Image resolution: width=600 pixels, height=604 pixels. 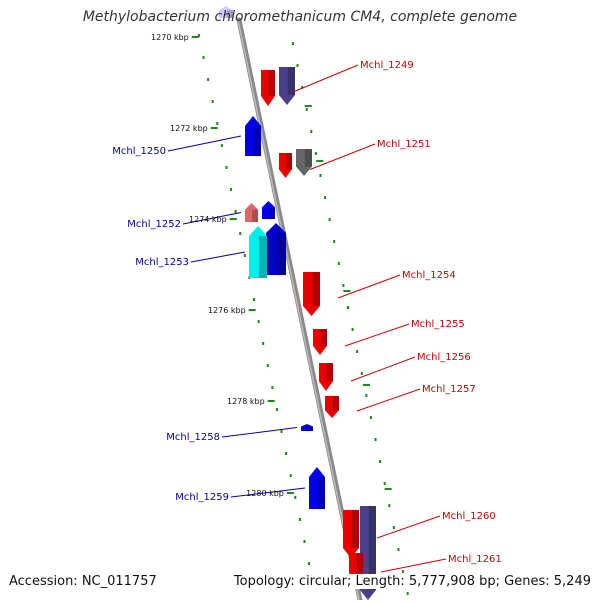 What do you see at coordinates (265, 493) in the screenshot?
I see `scale-tick-label: 1280 kbp` at bounding box center [265, 493].